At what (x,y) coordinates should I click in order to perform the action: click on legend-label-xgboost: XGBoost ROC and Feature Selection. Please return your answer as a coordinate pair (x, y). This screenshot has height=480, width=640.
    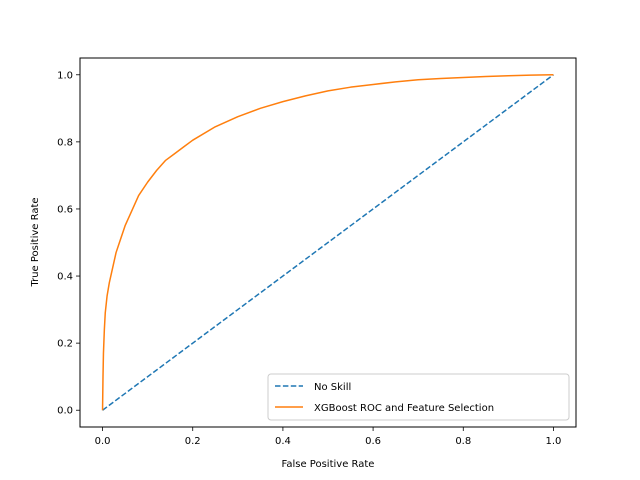
    Looking at the image, I should click on (404, 408).